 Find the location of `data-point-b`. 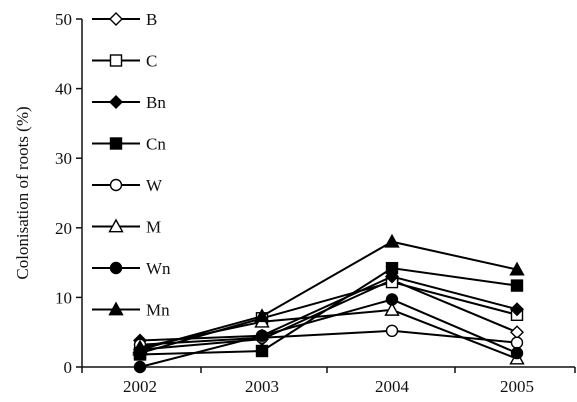

data-point-b is located at coordinates (517, 332).